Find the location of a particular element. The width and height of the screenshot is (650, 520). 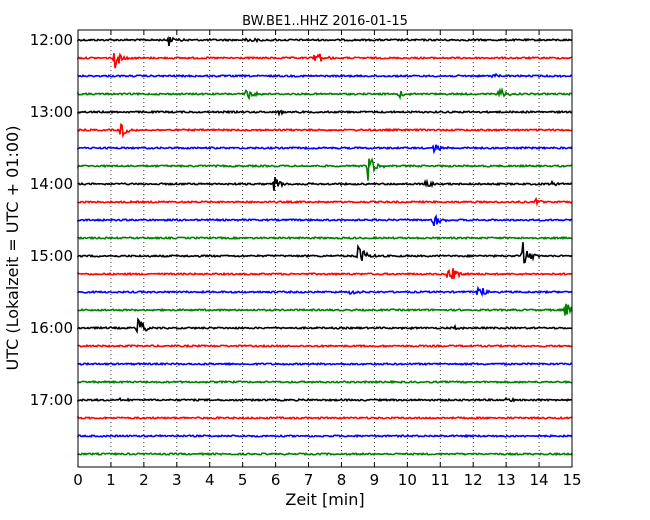

x-tick-label: 1 is located at coordinates (111, 480).